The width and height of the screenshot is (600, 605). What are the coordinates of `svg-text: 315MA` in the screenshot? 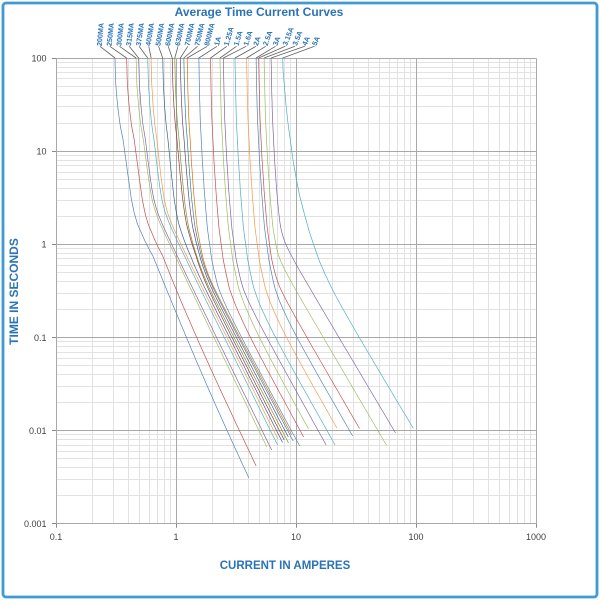 It's located at (130, 34).